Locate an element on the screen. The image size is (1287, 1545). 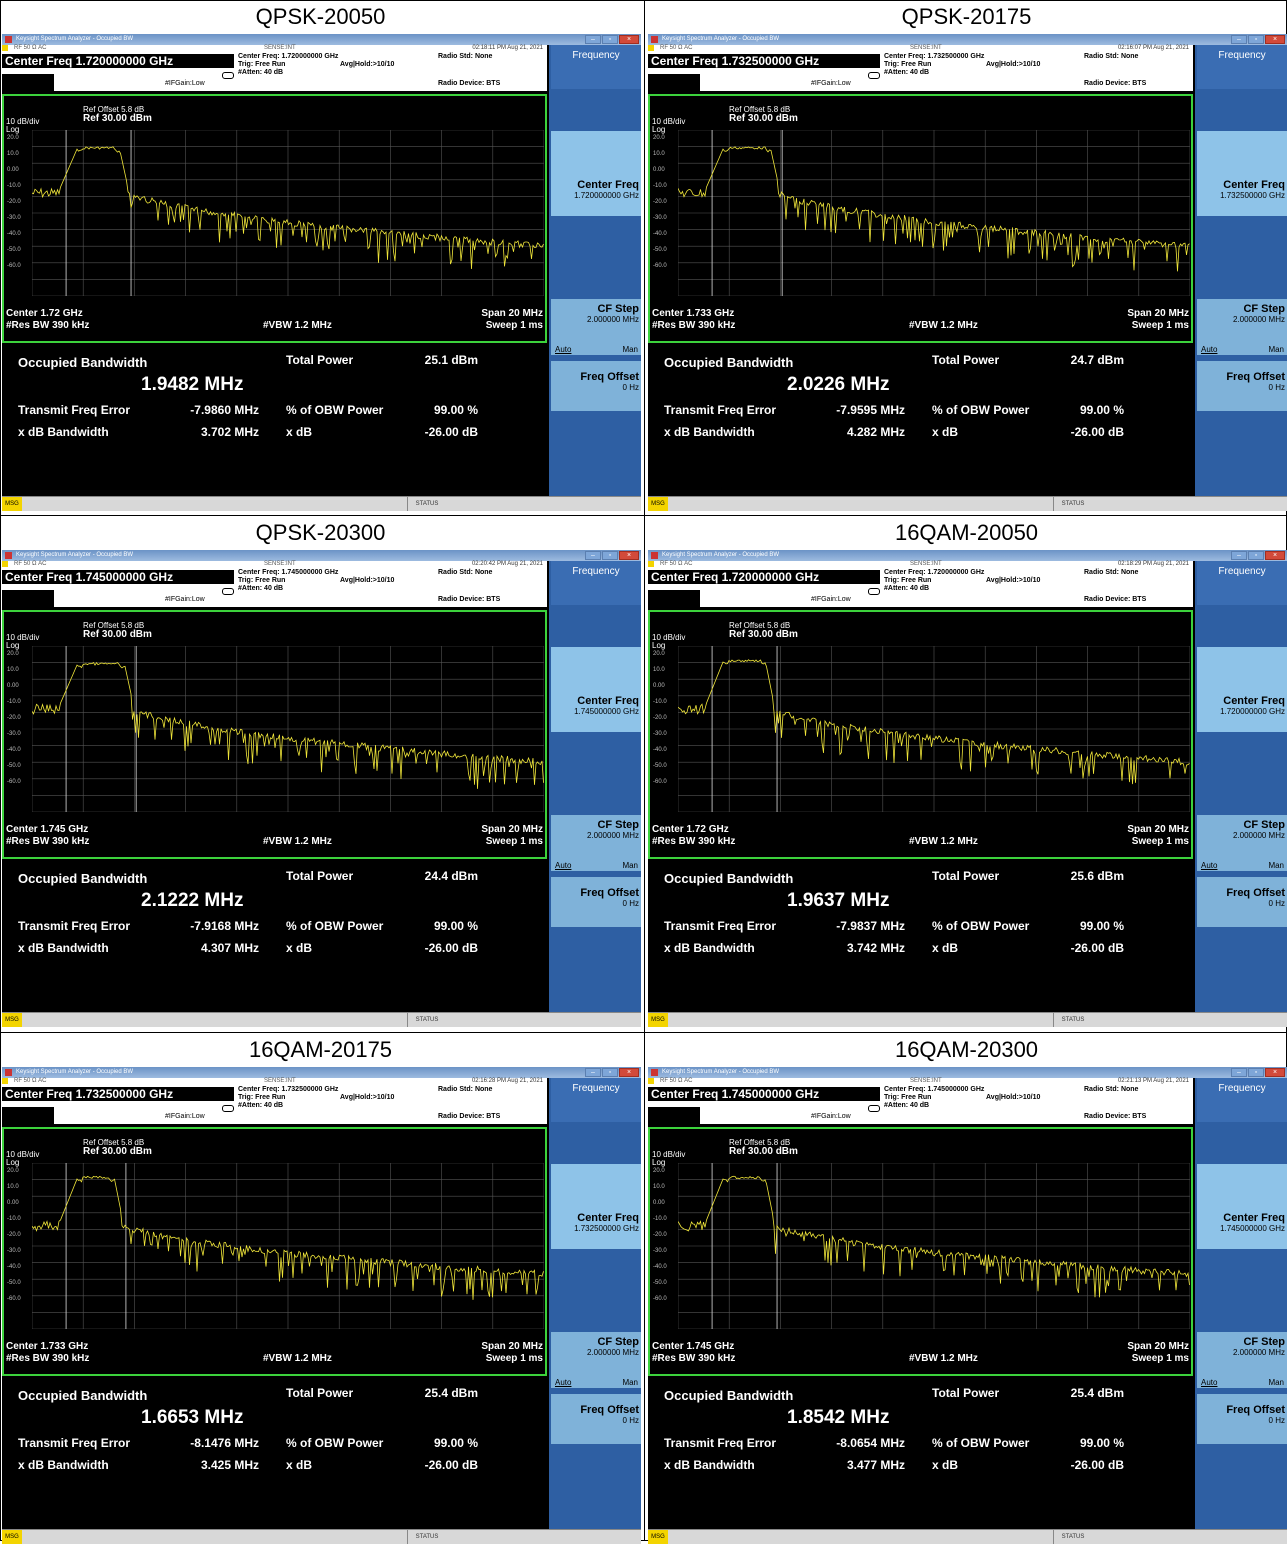
status-bar: MSG STATUS is located at coordinates (321, 1019).